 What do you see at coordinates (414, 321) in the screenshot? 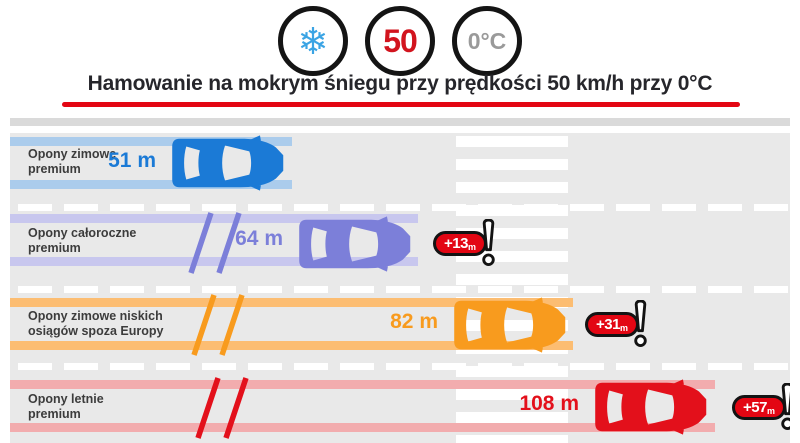
I see `distance-value: 82 m` at bounding box center [414, 321].